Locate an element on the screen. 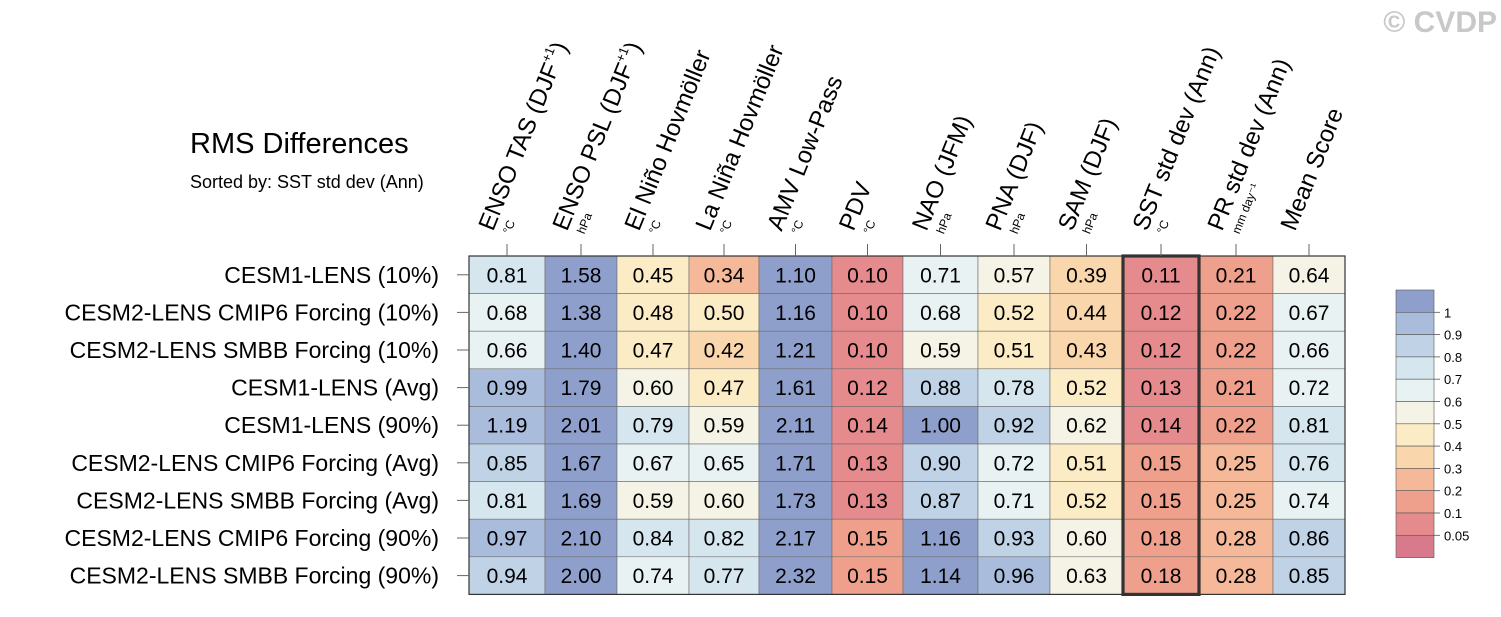 This screenshot has height=617, width=1501. cell-value-label: 1.69 is located at coordinates (581, 501).